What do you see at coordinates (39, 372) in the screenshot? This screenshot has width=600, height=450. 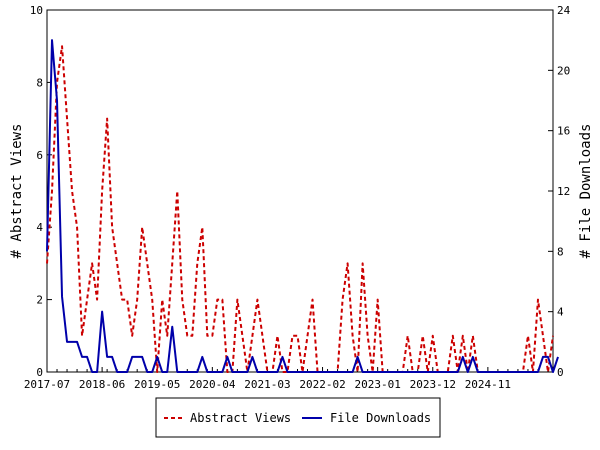 I see `left-tick-label: 0` at bounding box center [39, 372].